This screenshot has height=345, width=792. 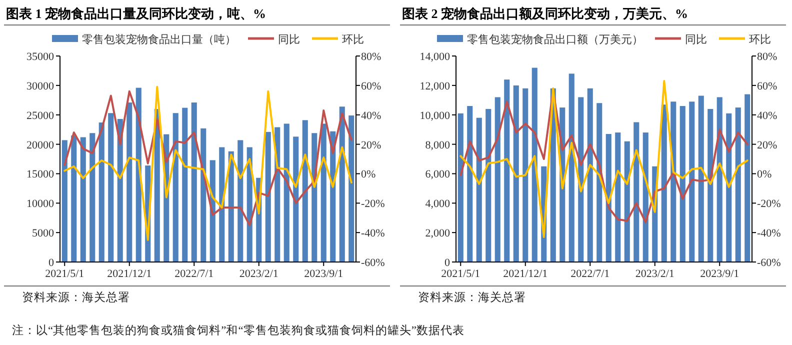 What do you see at coordinates (40, 57) in the screenshot?
I see `y-tick-label: 35000` at bounding box center [40, 57].